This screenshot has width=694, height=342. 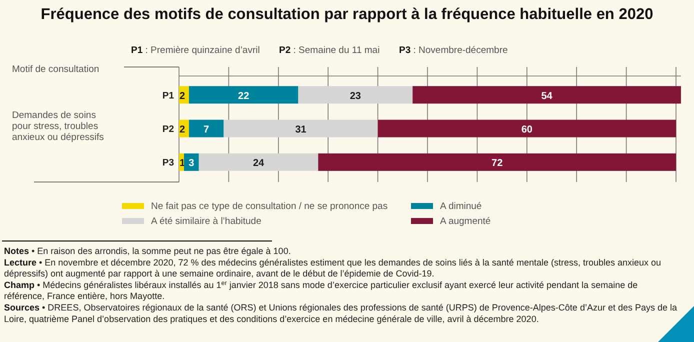 I want to click on data-label: 60, so click(x=527, y=130).